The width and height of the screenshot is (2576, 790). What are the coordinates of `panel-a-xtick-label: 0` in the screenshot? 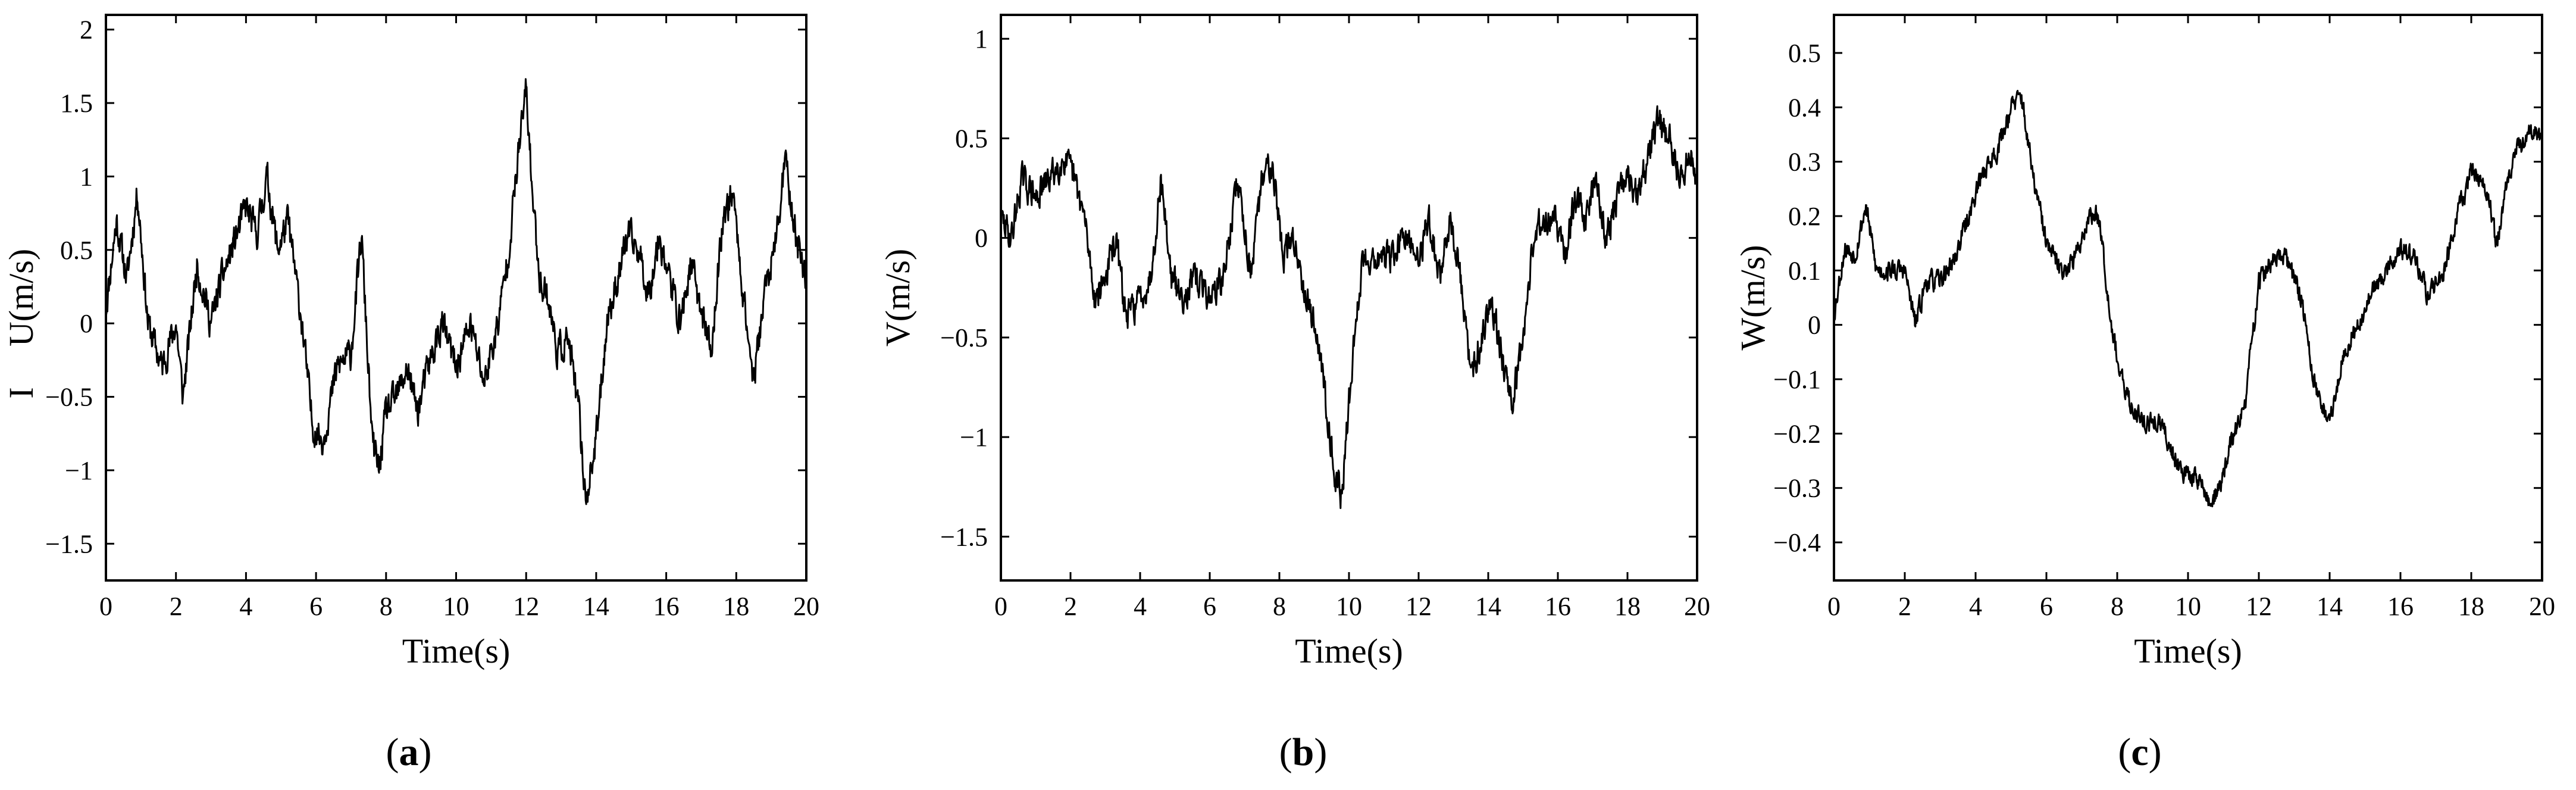 It's located at (105, 606).